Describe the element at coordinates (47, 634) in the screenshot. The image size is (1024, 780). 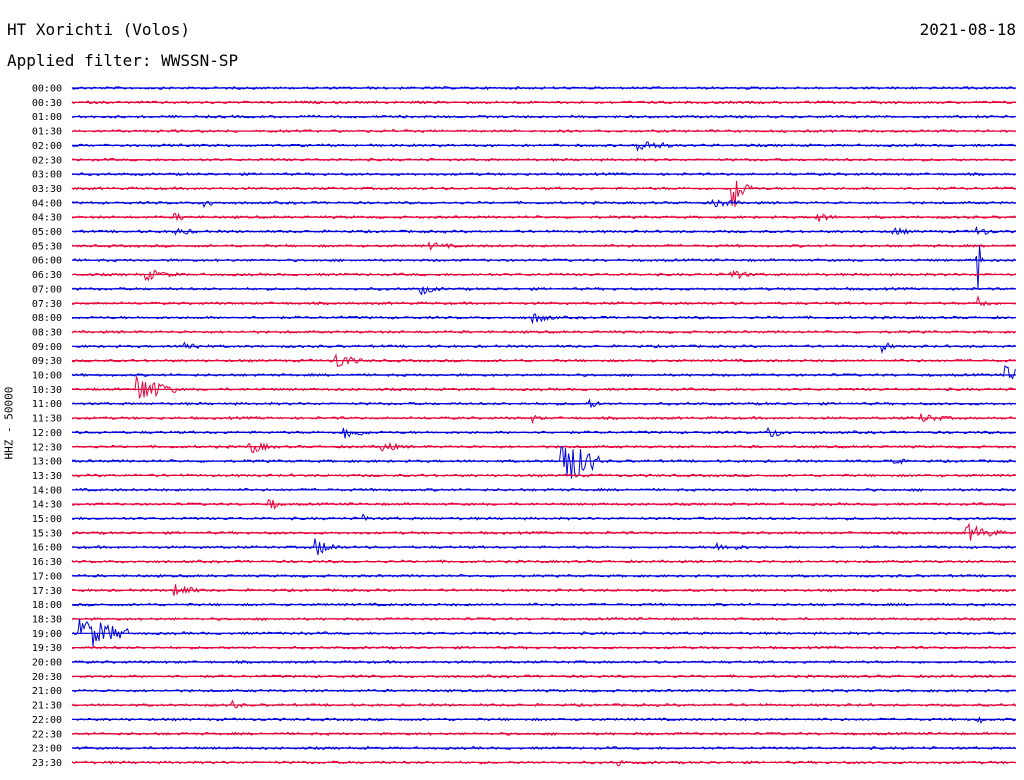
I see `row-time-label: 19:00` at that location.